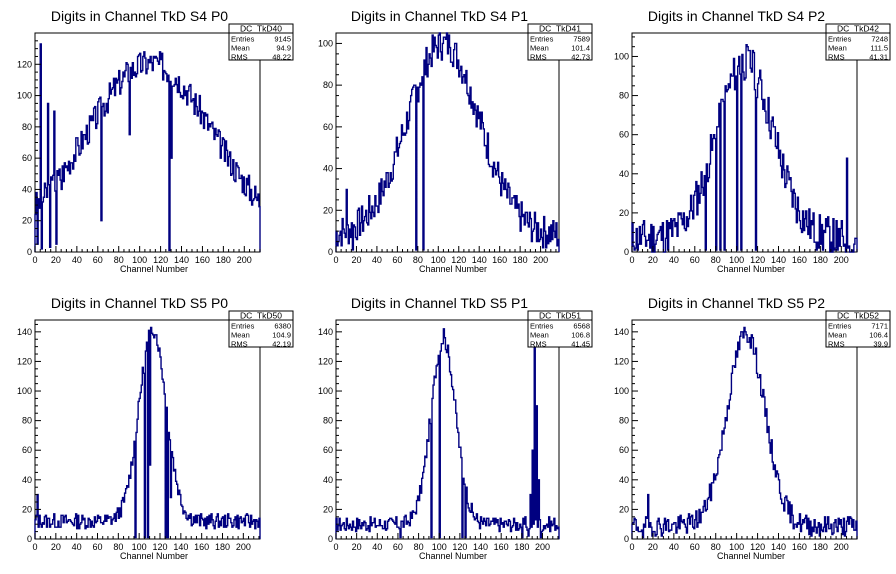  I want to click on chart-title: Digits in Channel TkD S5 P0, so click(139, 303).